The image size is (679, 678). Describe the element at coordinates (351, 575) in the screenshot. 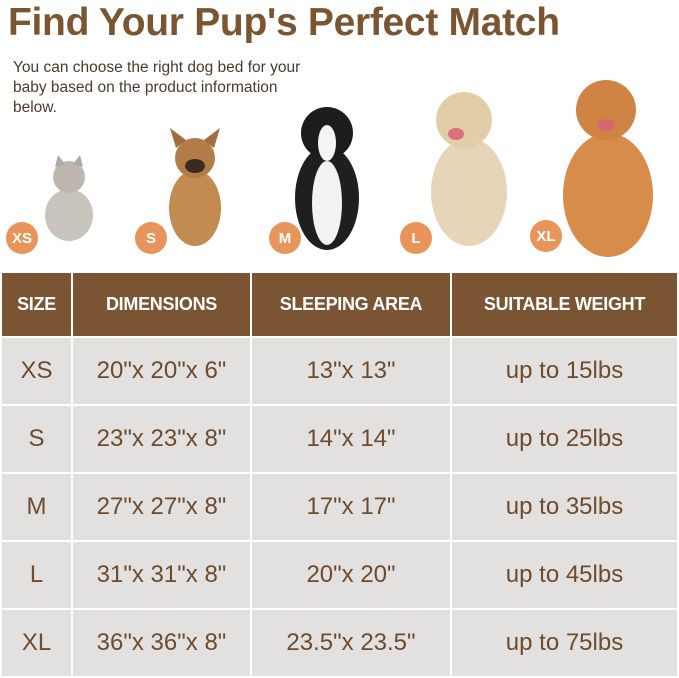

I see `cell-sleeping-area: 20"x 20"` at that location.